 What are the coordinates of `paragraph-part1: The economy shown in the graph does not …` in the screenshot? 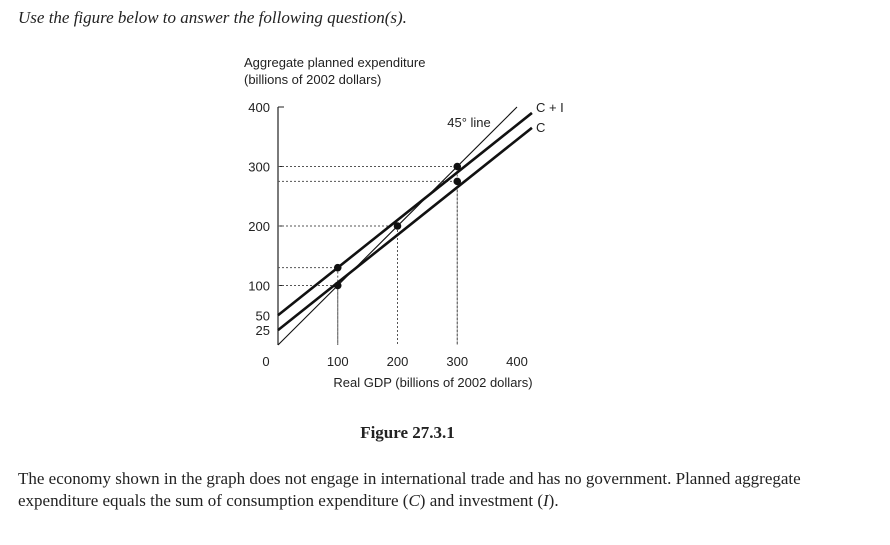 It's located at (409, 489).